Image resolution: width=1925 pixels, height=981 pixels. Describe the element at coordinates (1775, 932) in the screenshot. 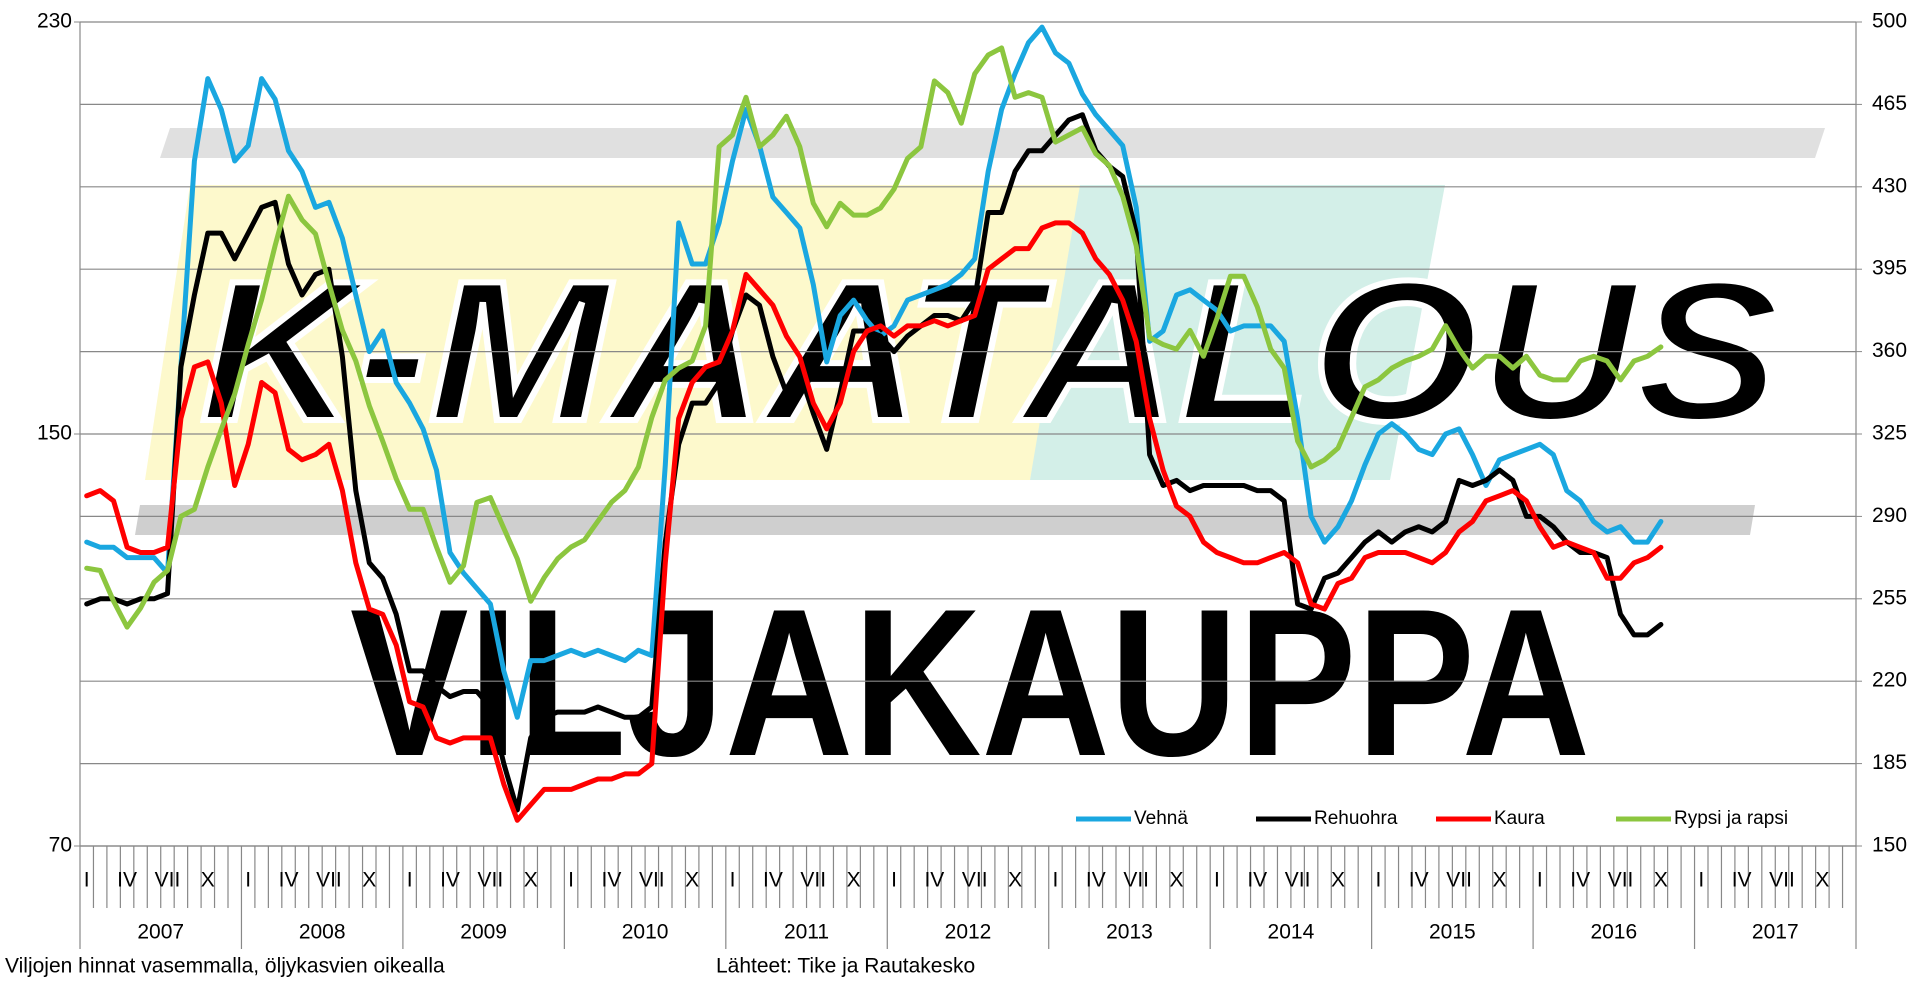

I see `year-label: 2017` at that location.